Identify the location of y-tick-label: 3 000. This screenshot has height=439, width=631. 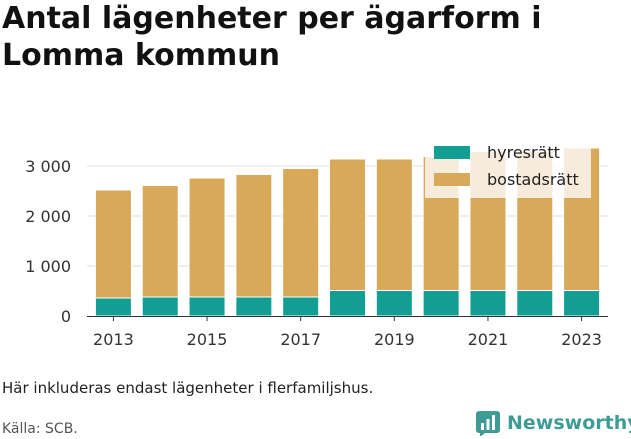
(48, 166).